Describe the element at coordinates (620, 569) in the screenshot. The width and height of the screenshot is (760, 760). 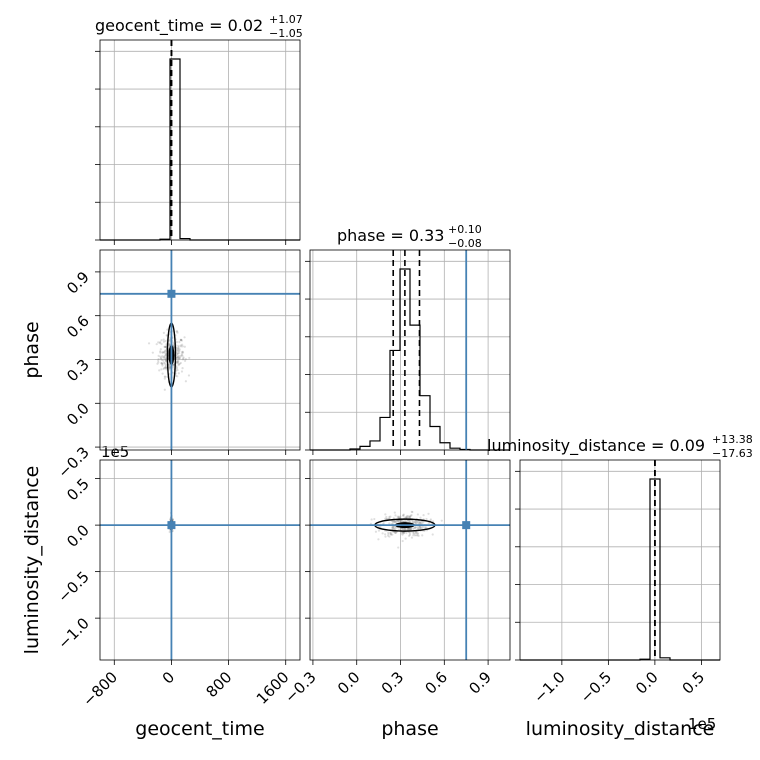
I see `histogram-luminosity-distance` at that location.